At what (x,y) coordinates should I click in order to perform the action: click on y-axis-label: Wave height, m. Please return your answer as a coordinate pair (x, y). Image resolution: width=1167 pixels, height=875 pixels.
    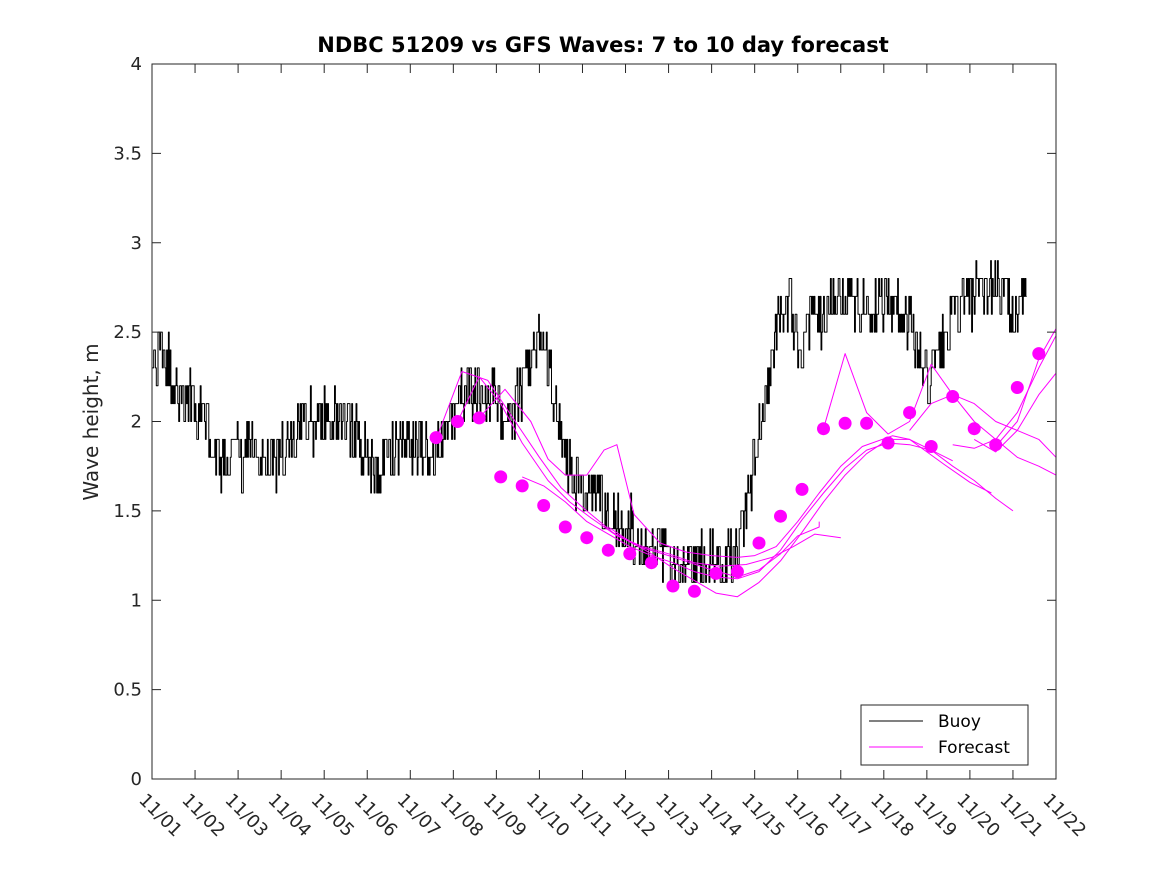
    Looking at the image, I should click on (91, 421).